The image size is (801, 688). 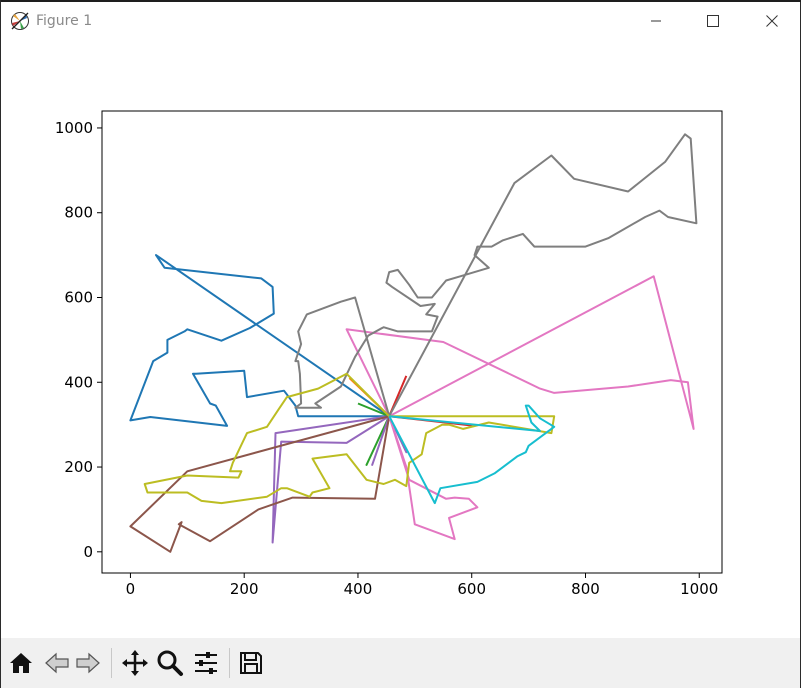 I want to click on close-button, so click(x=772, y=21).